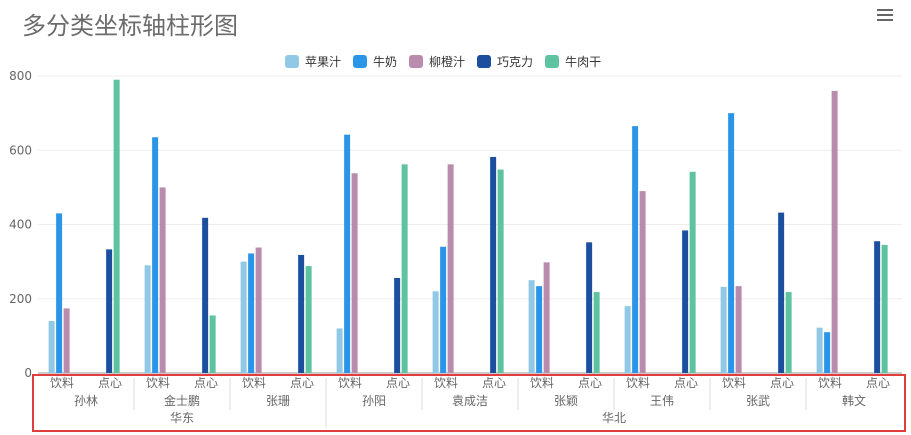  I want to click on legend-label: 牛奶, so click(385, 61).